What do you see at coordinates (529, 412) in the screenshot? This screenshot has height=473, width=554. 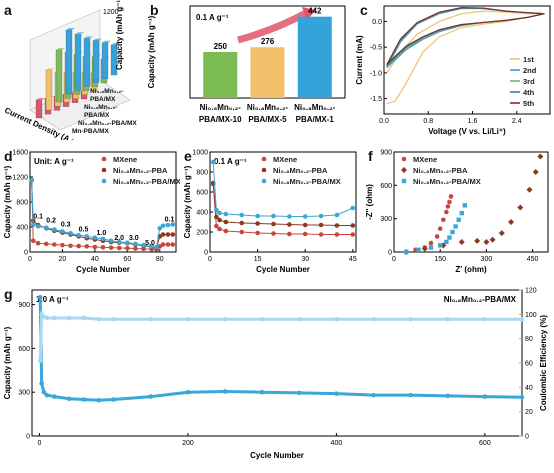 I see `y2-tick-label: 20` at bounding box center [529, 412].